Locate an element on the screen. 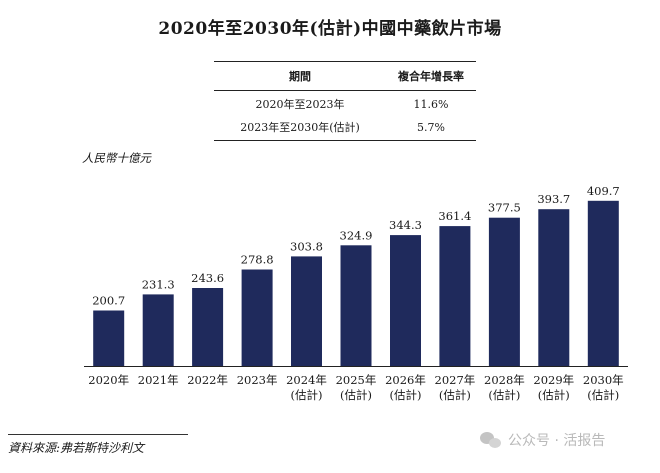 This screenshot has width=660, height=473. watermark: 公众号 · 活报告 is located at coordinates (542, 440).